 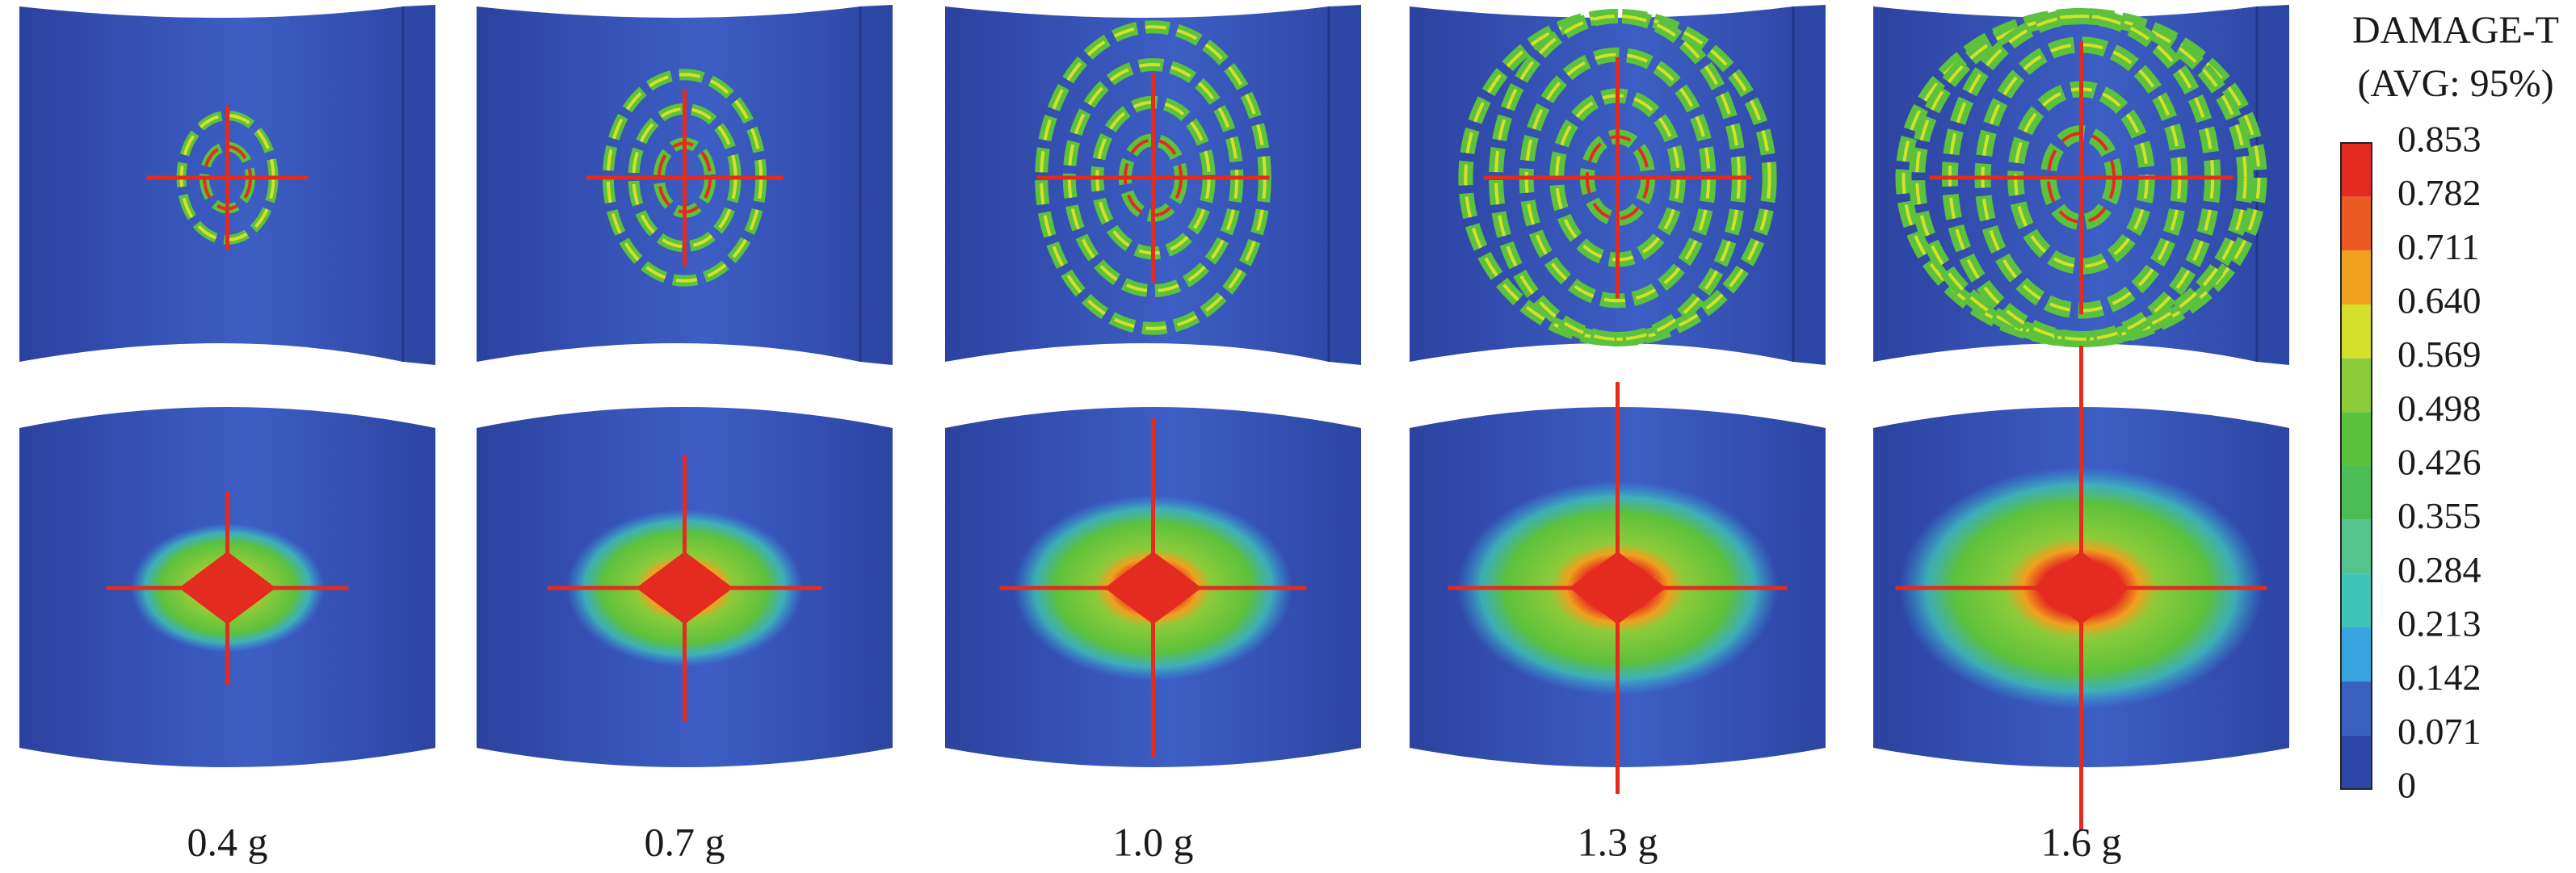 I want to click on legend-level: 0.853, so click(x=2439, y=139).